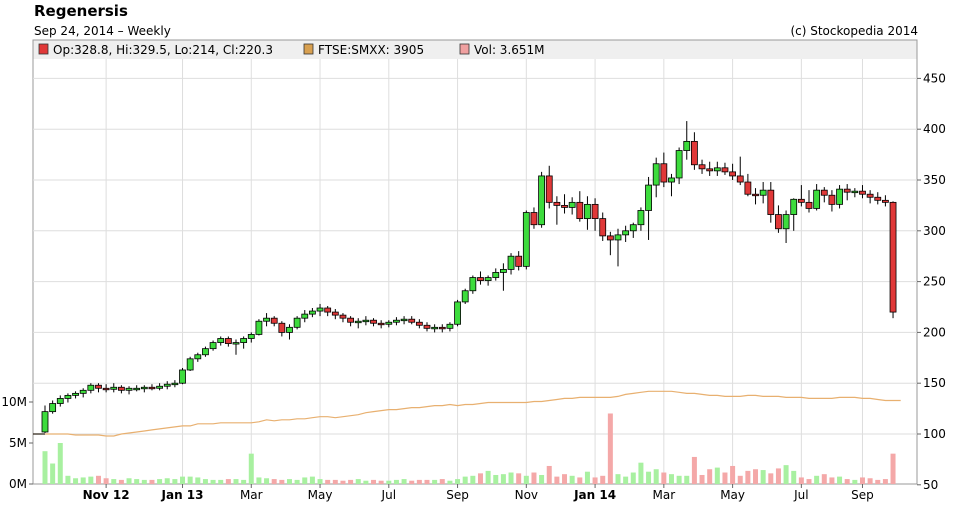 Image resolution: width=954 pixels, height=512 pixels. I want to click on price-tick-label: 100, so click(934, 434).